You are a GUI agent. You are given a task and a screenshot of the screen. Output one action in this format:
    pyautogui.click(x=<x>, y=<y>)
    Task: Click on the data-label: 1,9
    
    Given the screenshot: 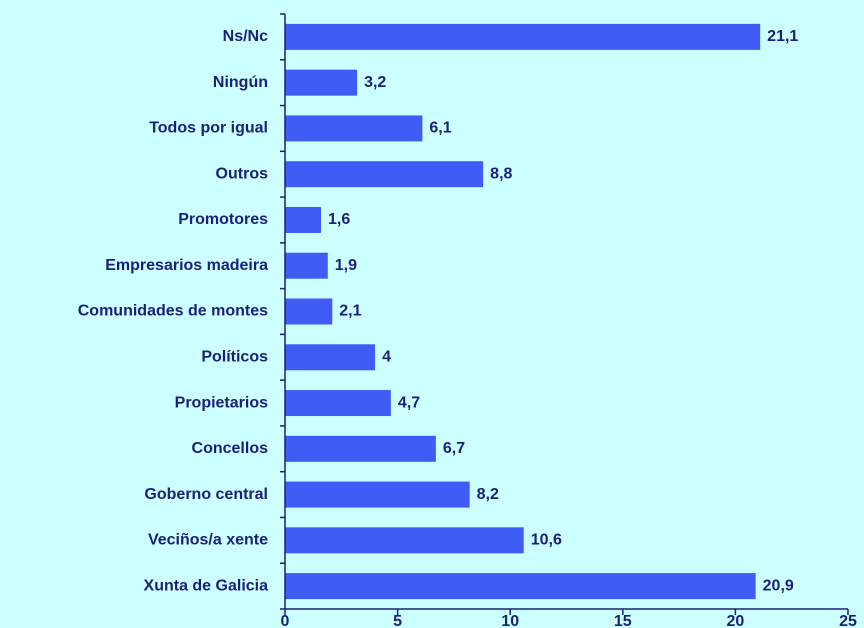 What is the action you would take?
    pyautogui.click(x=346, y=265)
    